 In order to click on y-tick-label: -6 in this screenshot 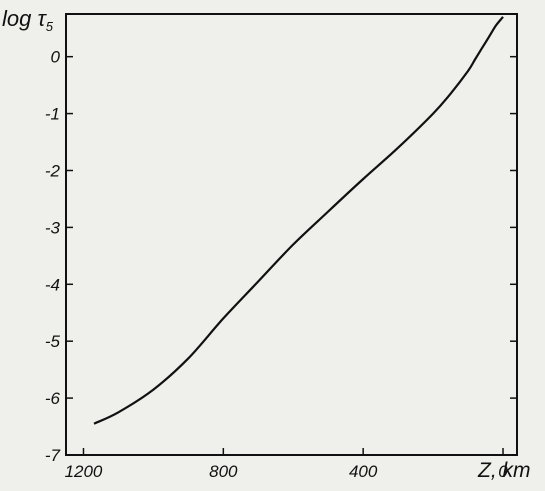, I will do `click(53, 398)`.